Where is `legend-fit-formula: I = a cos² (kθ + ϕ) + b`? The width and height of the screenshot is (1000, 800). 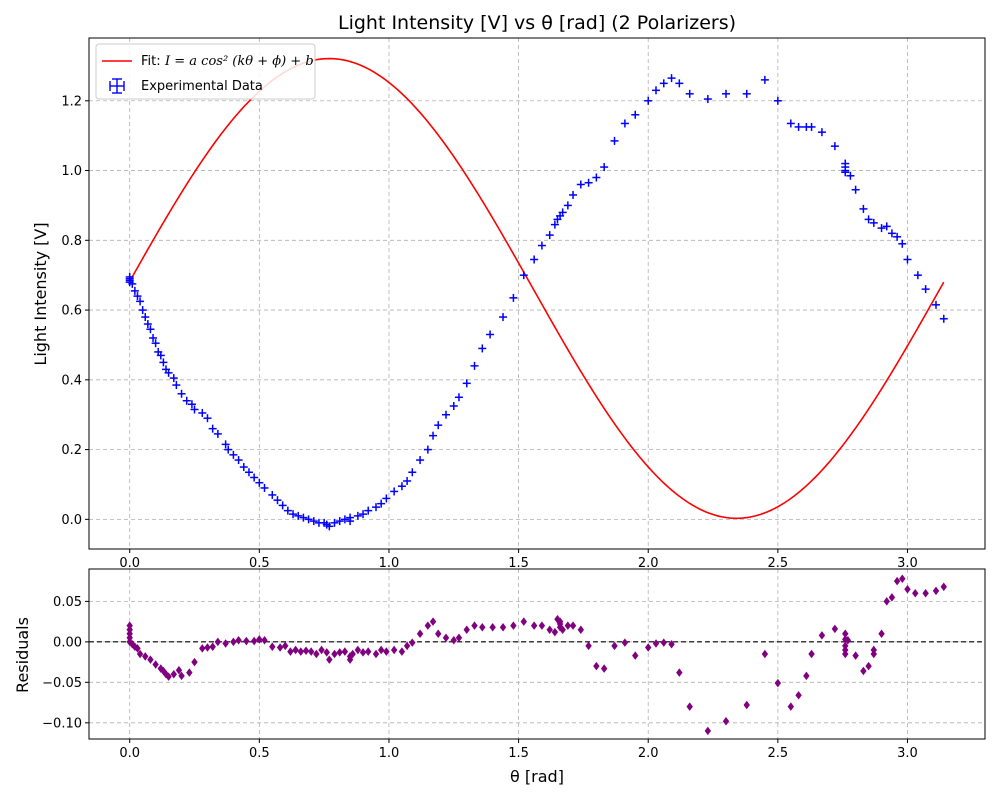
legend-fit-formula: I = a cos² (kθ + ϕ) + b is located at coordinates (239, 61).